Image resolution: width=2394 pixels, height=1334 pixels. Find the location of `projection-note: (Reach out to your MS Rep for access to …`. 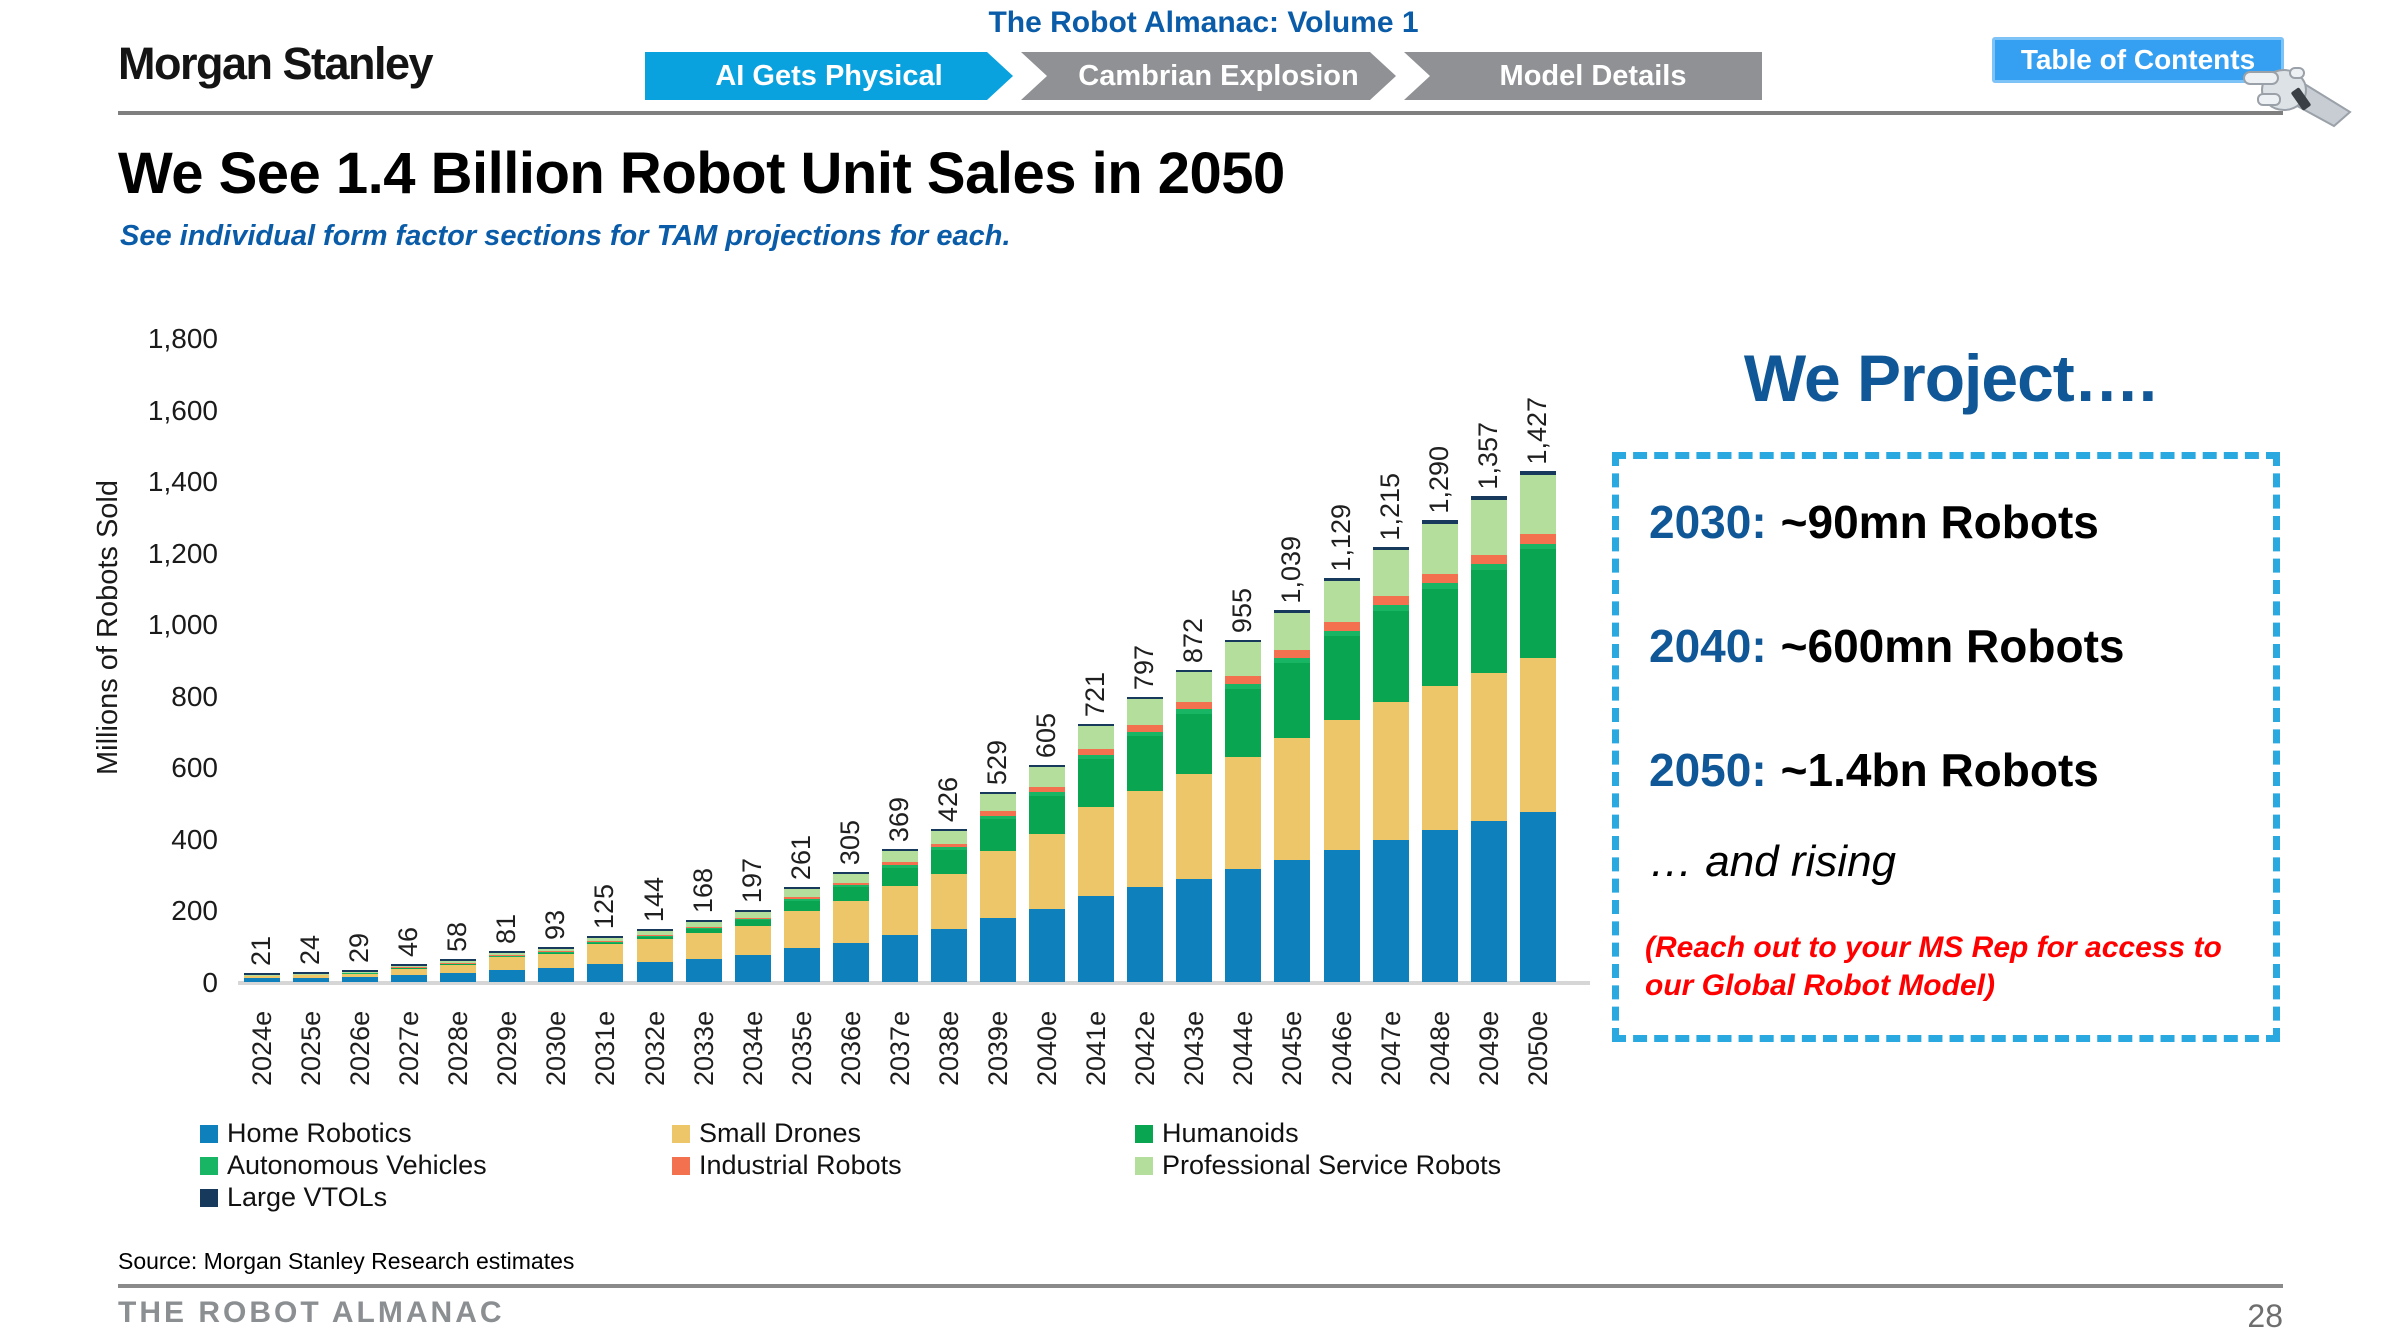

projection-note: (Reach out to your MS Rep for access to … is located at coordinates (1933, 966).